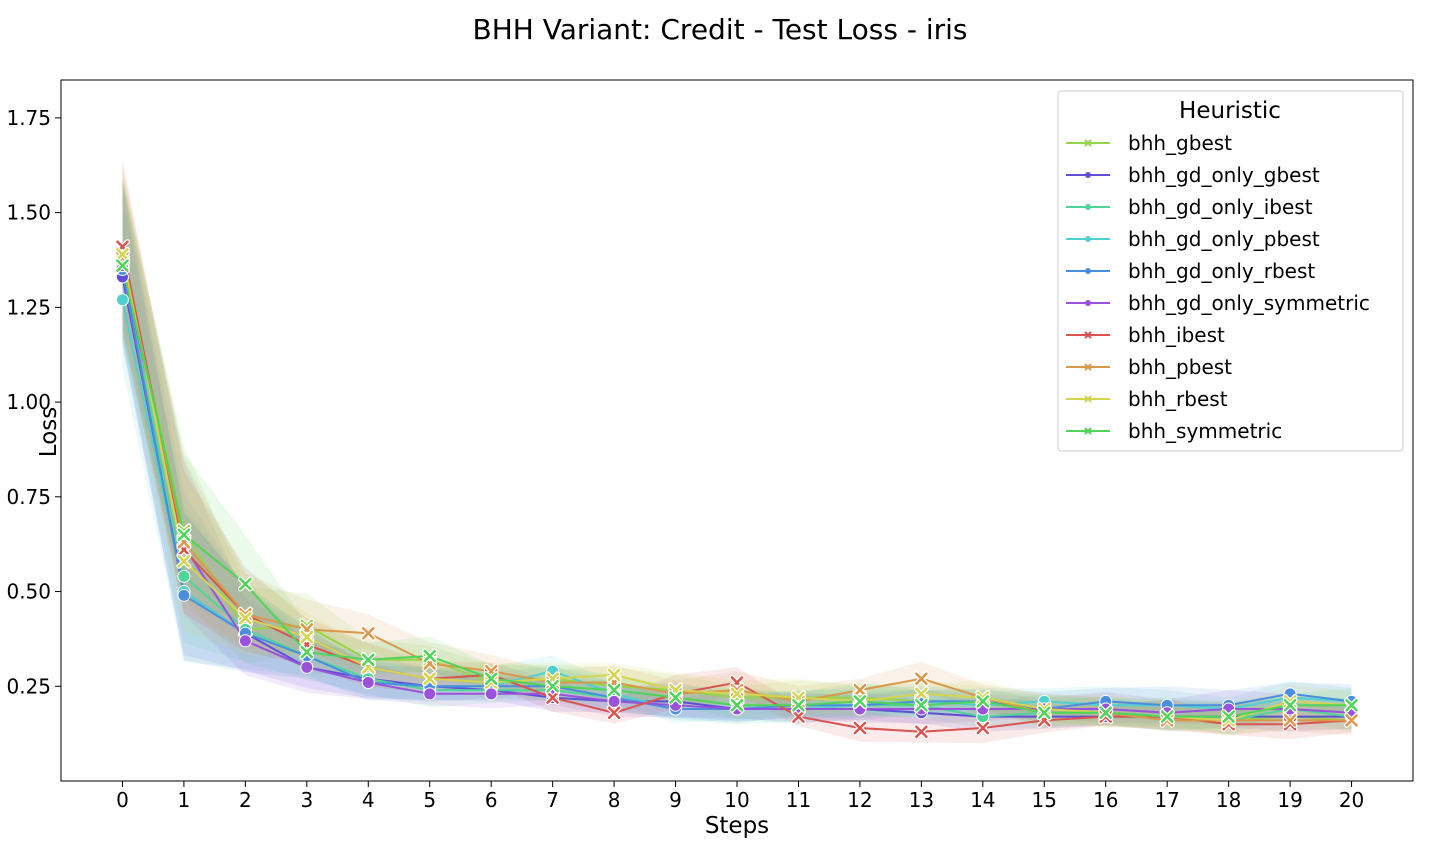 Image resolution: width=1440 pixels, height=864 pixels. What do you see at coordinates (1105, 800) in the screenshot?
I see `x-tick-label: 16` at bounding box center [1105, 800].